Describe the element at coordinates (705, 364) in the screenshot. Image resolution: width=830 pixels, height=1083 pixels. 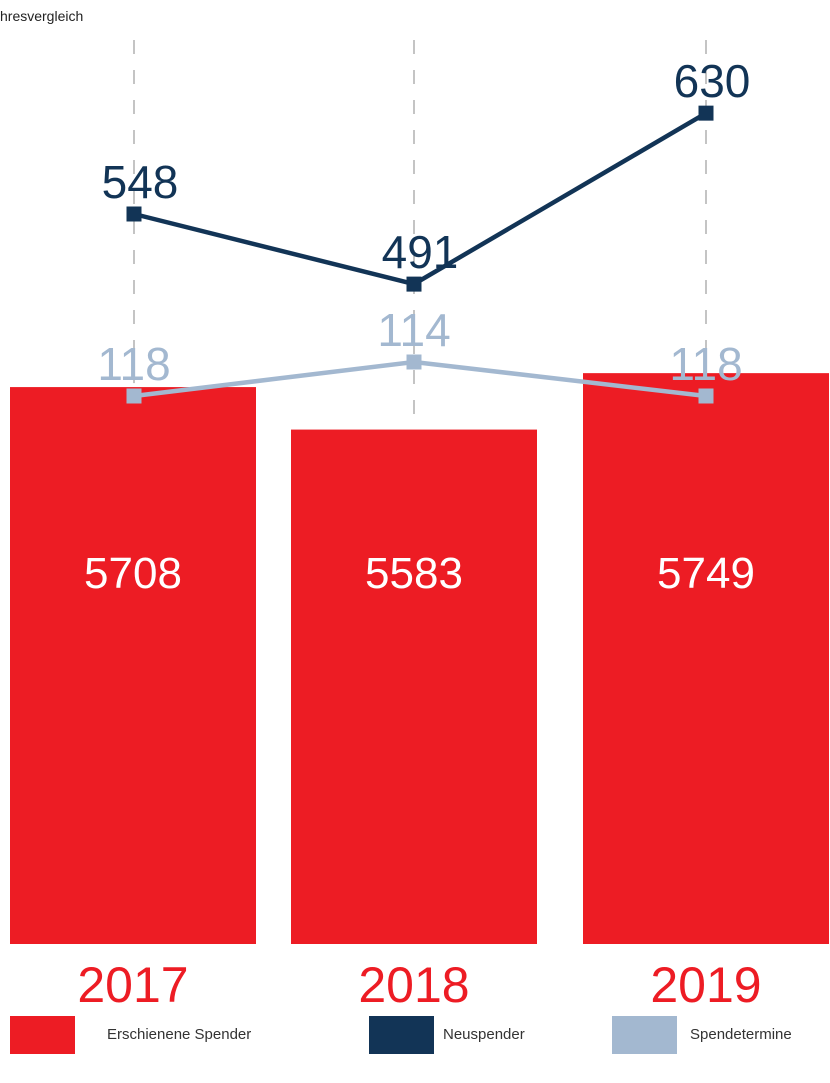
I see `spendetermine-label-2019: 118` at that location.